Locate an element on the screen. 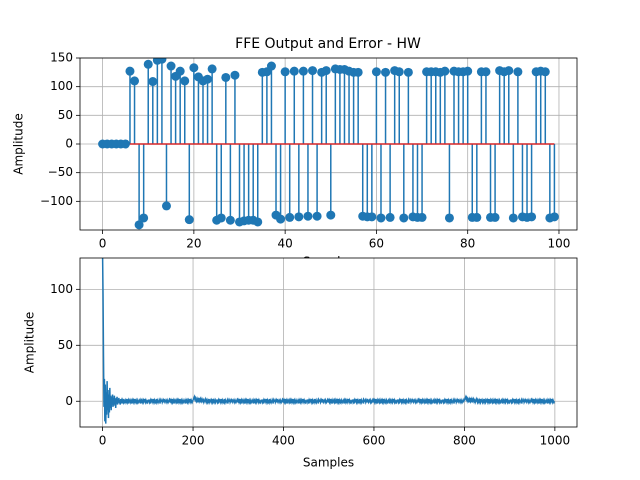 Image resolution: width=640 pixels, height=480 pixels. chart-title: FFE Output and Error - HW is located at coordinates (328, 44).